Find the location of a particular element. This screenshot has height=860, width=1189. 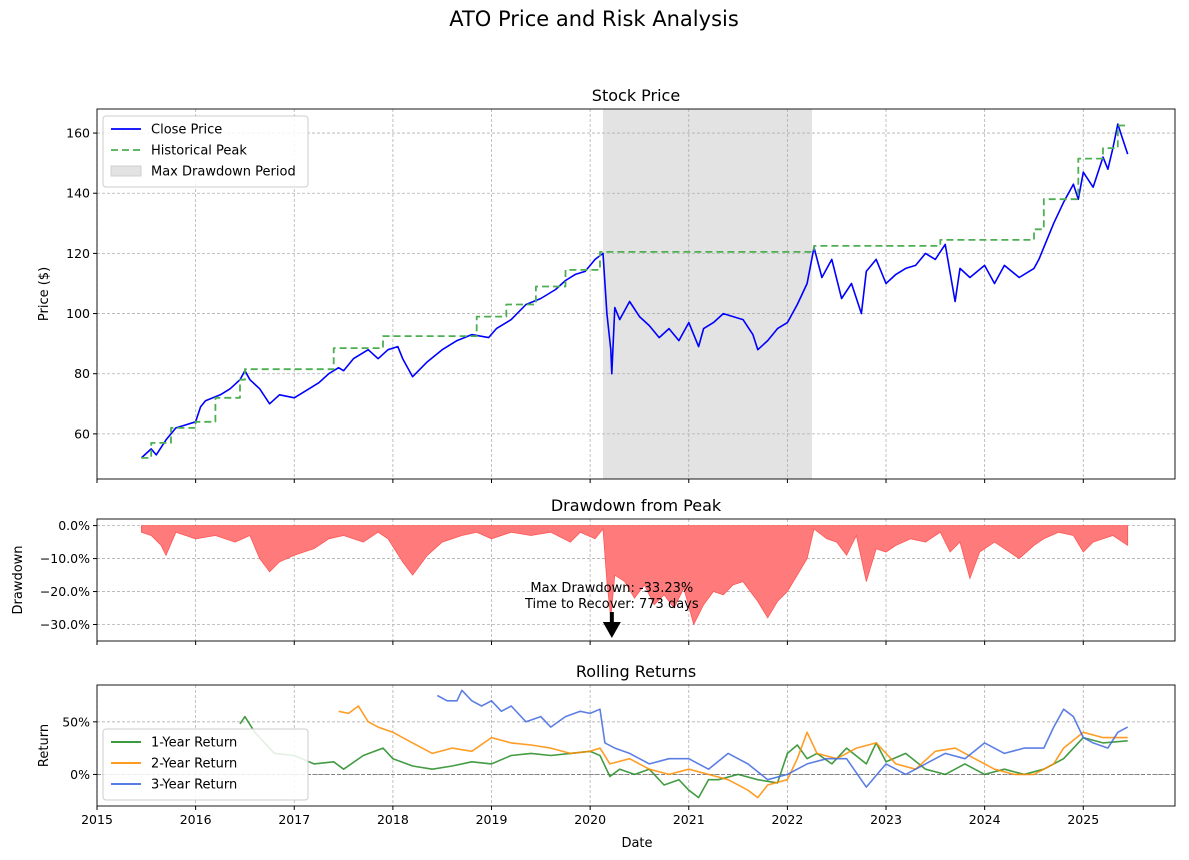

x-tick-label: 2024 is located at coordinates (985, 819).